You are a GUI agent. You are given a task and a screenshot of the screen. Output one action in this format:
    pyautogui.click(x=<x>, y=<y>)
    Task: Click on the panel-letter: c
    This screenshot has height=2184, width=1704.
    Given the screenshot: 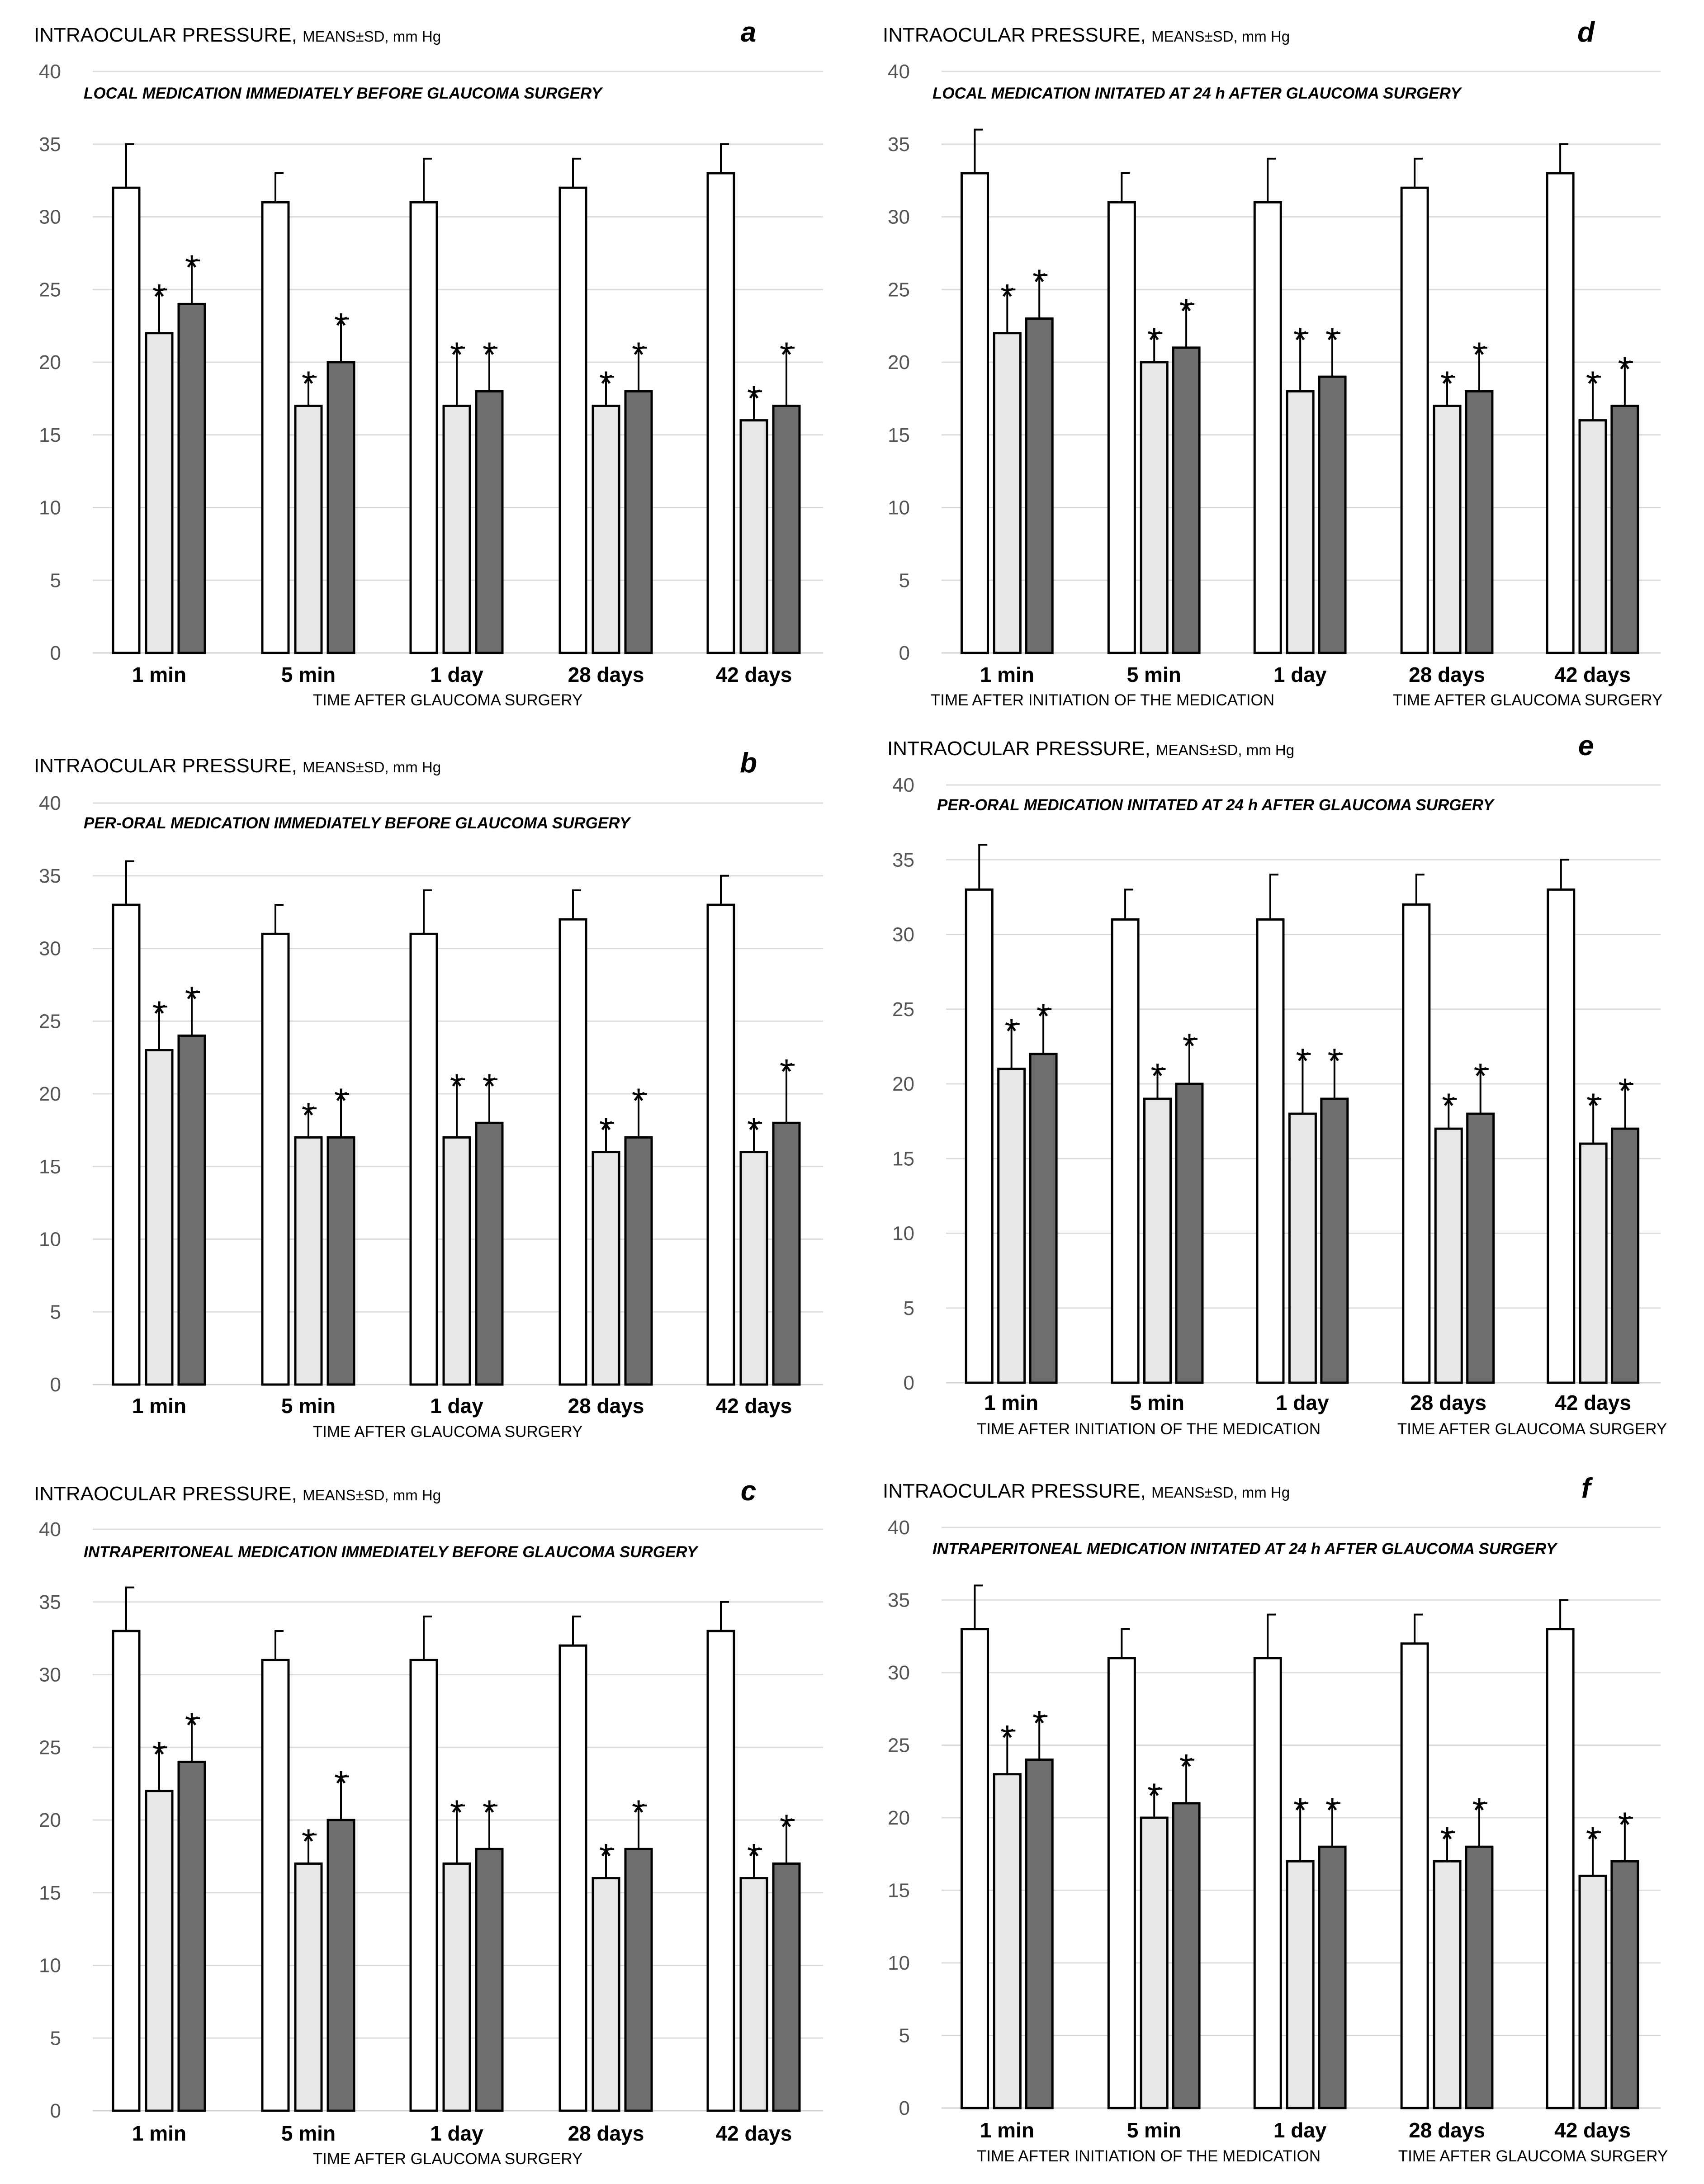 What is the action you would take?
    pyautogui.click(x=749, y=1491)
    